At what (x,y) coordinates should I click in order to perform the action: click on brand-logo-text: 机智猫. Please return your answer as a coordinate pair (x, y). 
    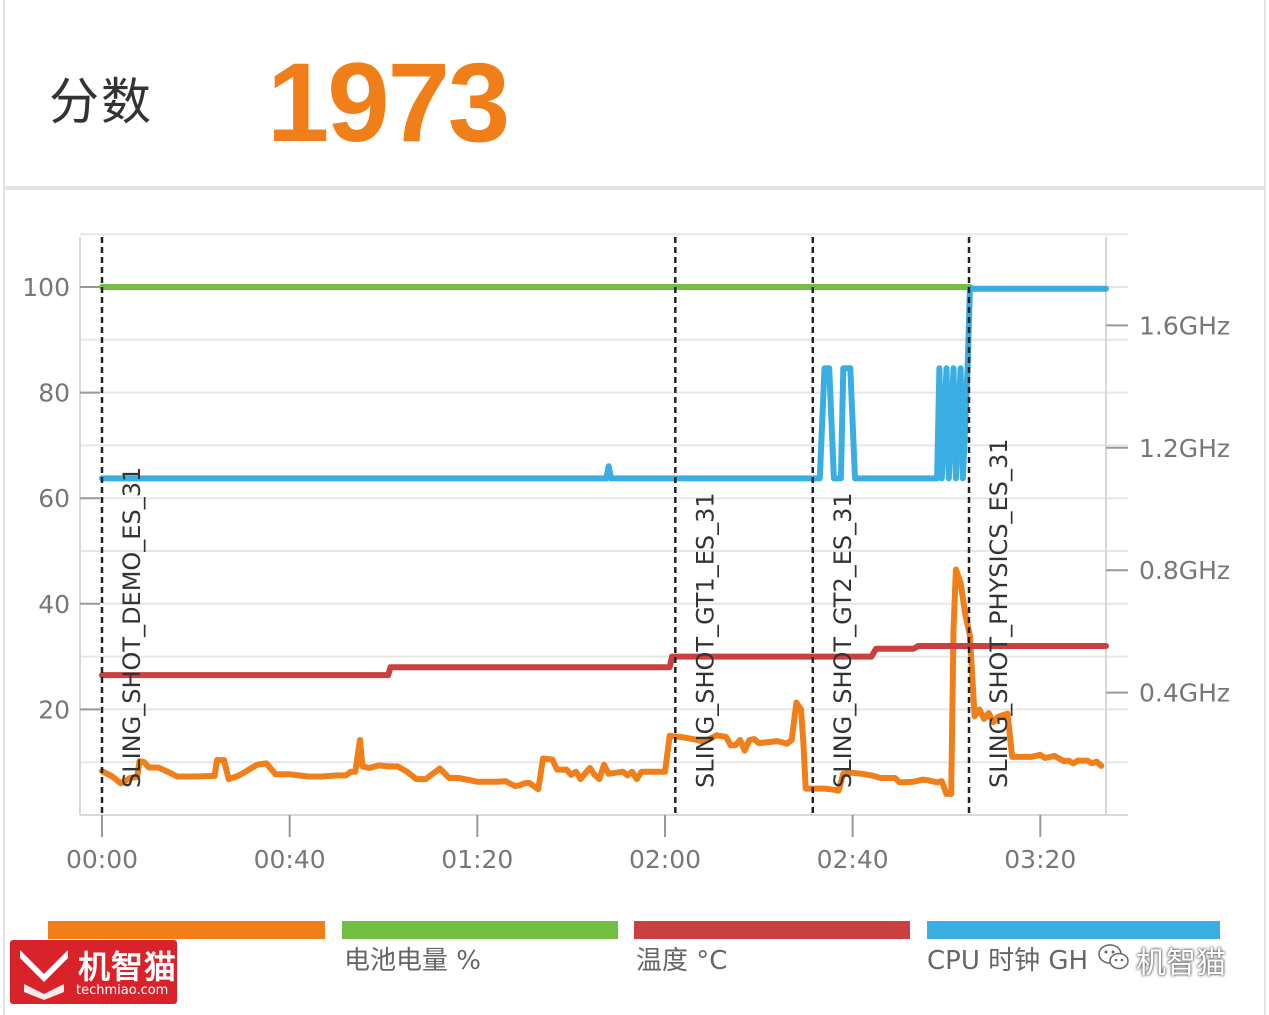
    Looking at the image, I should click on (128, 967).